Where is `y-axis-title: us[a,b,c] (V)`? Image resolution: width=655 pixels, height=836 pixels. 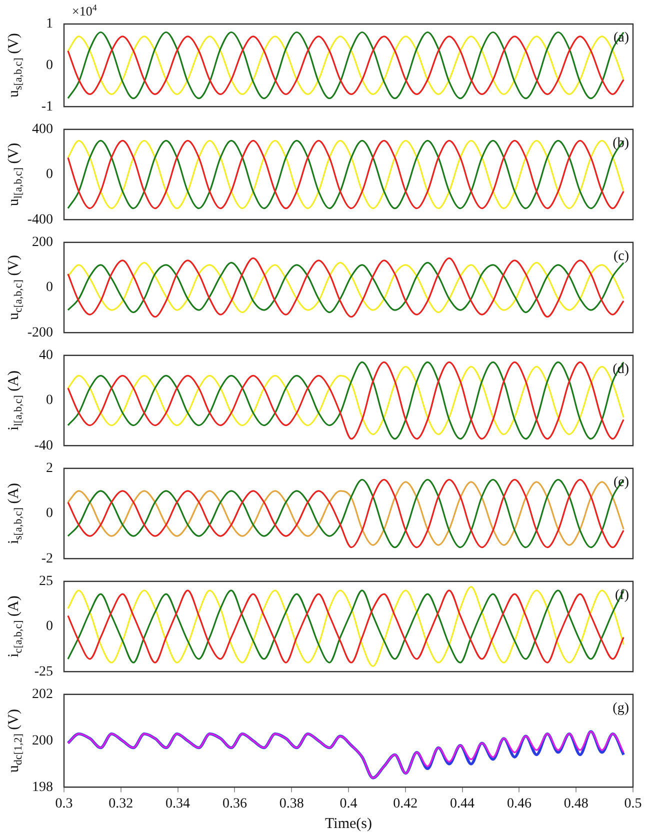
y-axis-title: us[a,b,c] (V) is located at coordinates (15, 65).